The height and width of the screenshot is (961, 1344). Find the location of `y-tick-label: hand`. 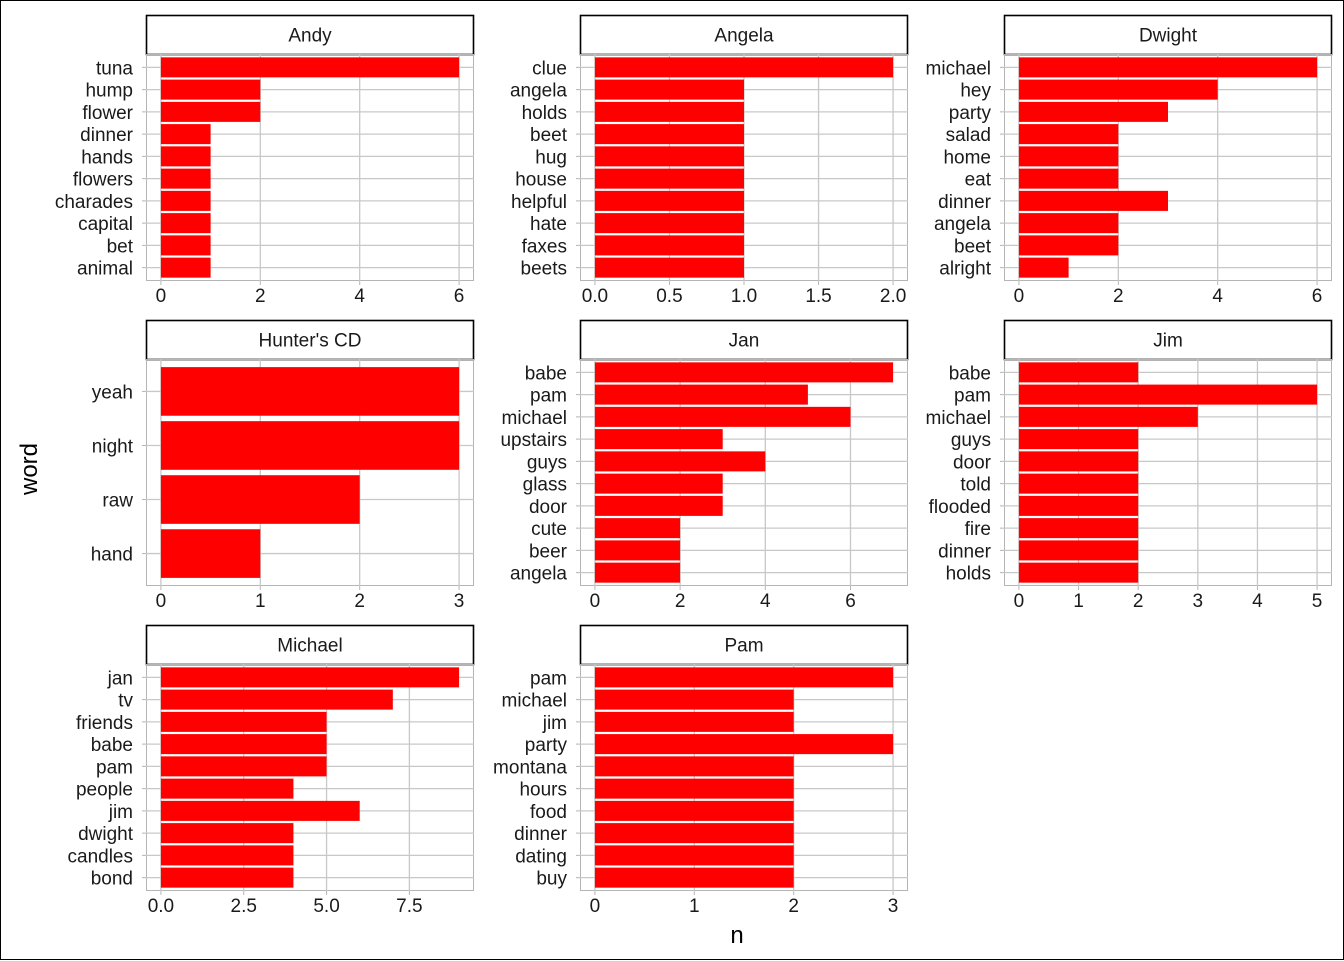

y-tick-label: hand is located at coordinates (112, 555).